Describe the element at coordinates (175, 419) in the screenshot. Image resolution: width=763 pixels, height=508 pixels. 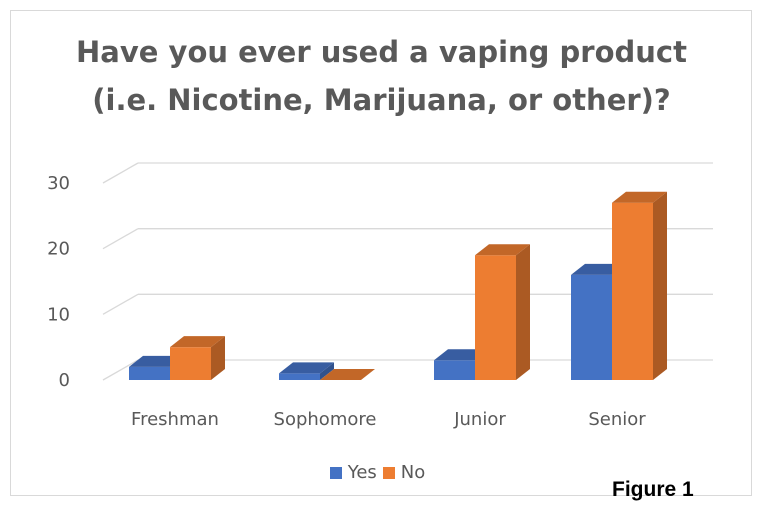
I see `x-tick-label: Freshman` at that location.